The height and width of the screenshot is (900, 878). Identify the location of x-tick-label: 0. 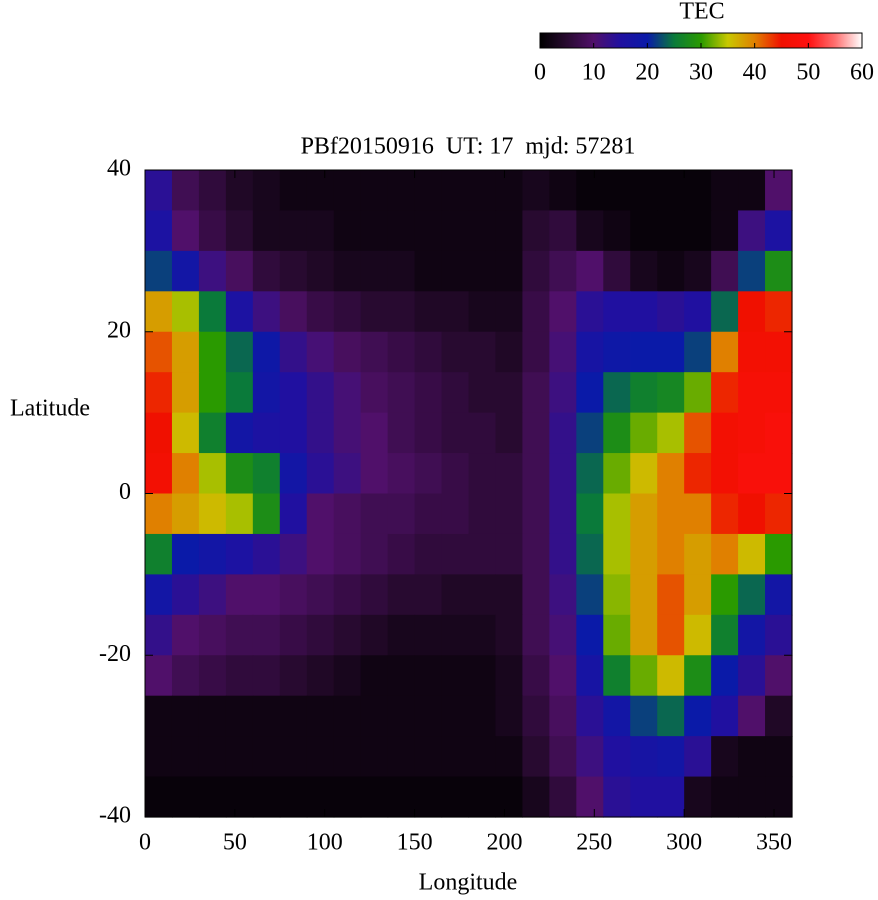
(145, 843).